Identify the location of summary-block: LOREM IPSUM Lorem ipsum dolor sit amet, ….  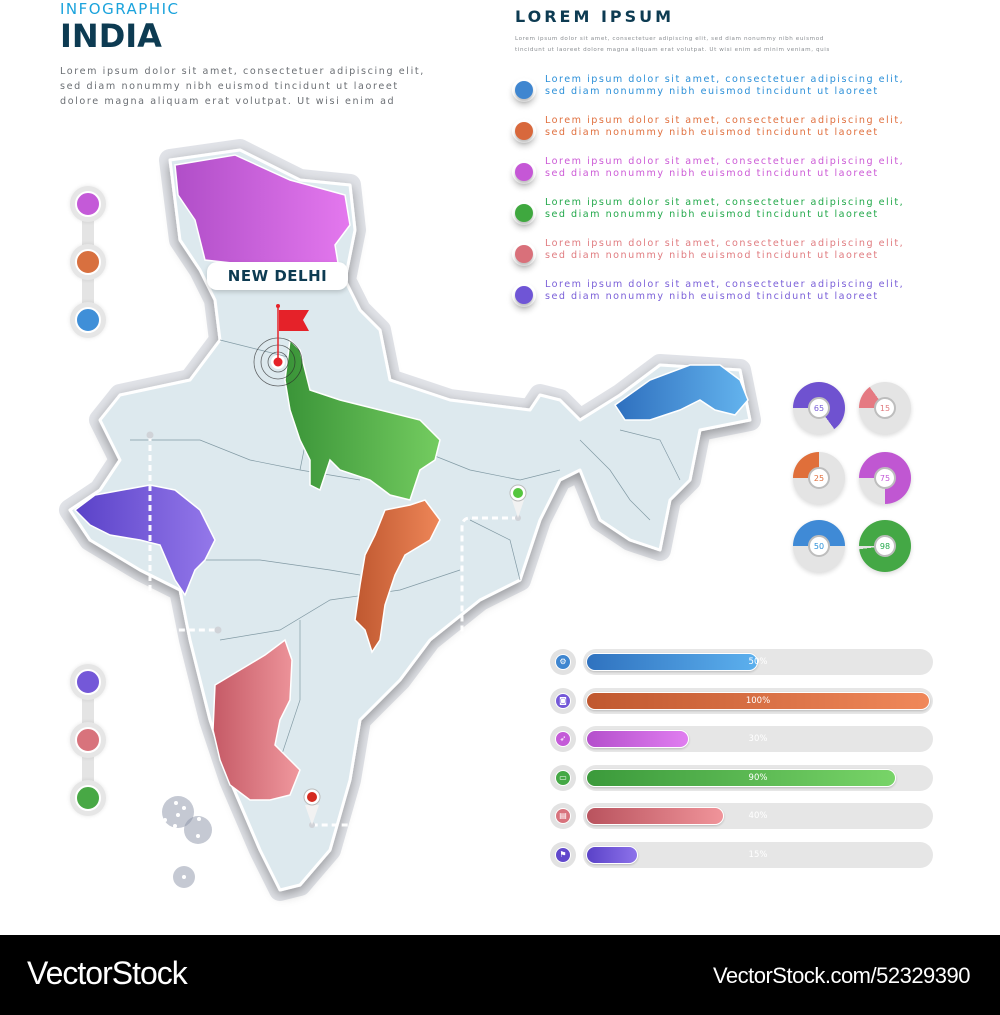
(725, 31).